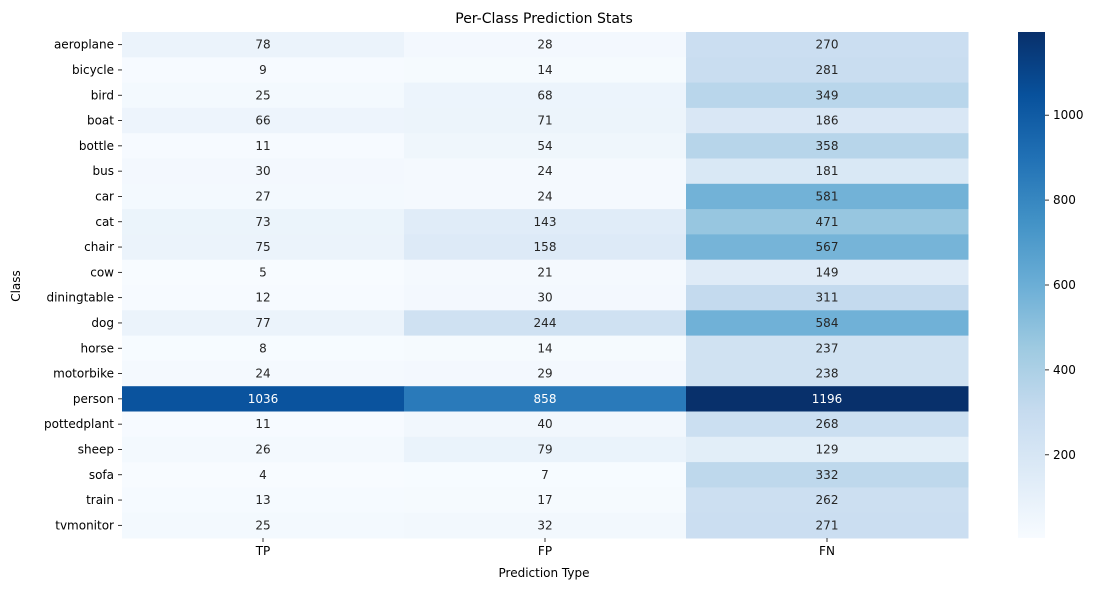  What do you see at coordinates (827, 475) in the screenshot?
I see `cell-value-label: 332` at bounding box center [827, 475].